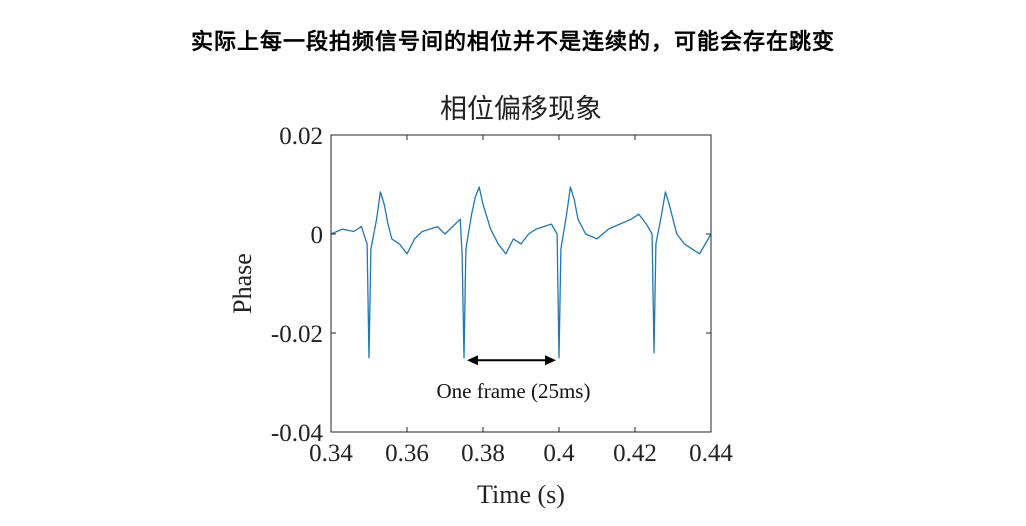 The image size is (1026, 526). Describe the element at coordinates (711, 453) in the screenshot. I see `x-tick-label: 0.44` at that location.